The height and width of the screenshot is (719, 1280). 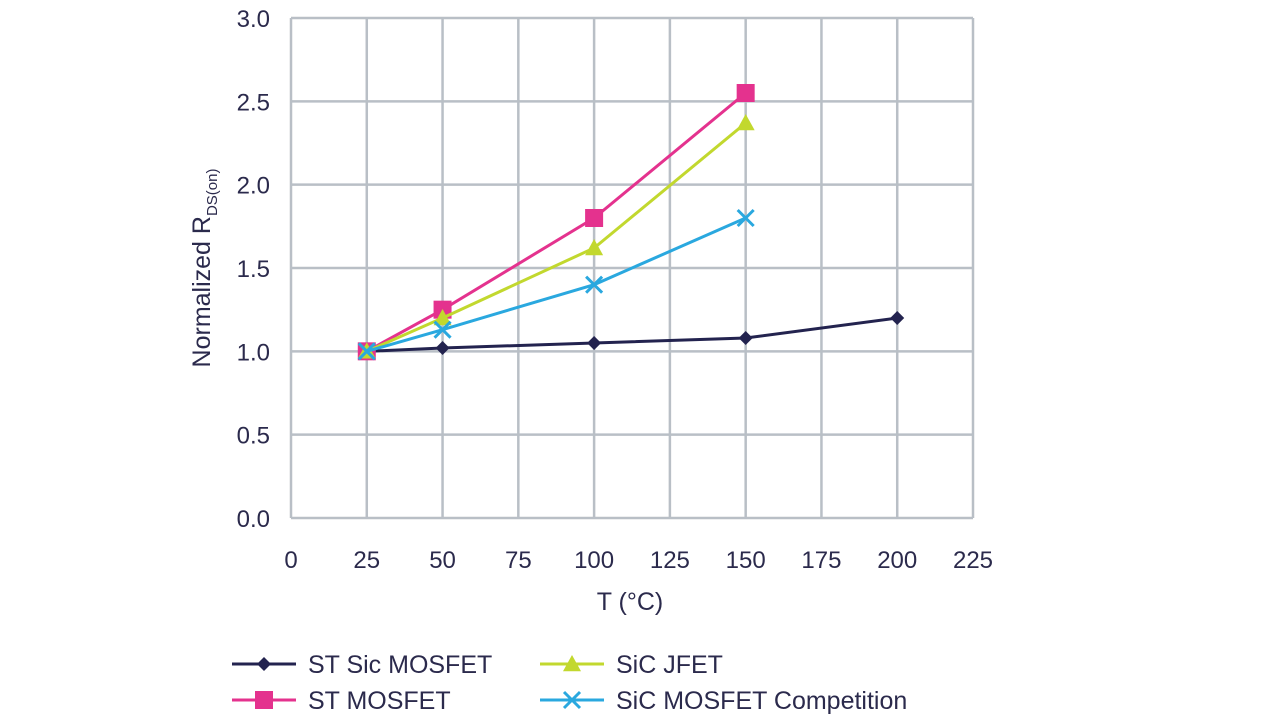 I want to click on x-tick-label: 125, so click(x=670, y=560).